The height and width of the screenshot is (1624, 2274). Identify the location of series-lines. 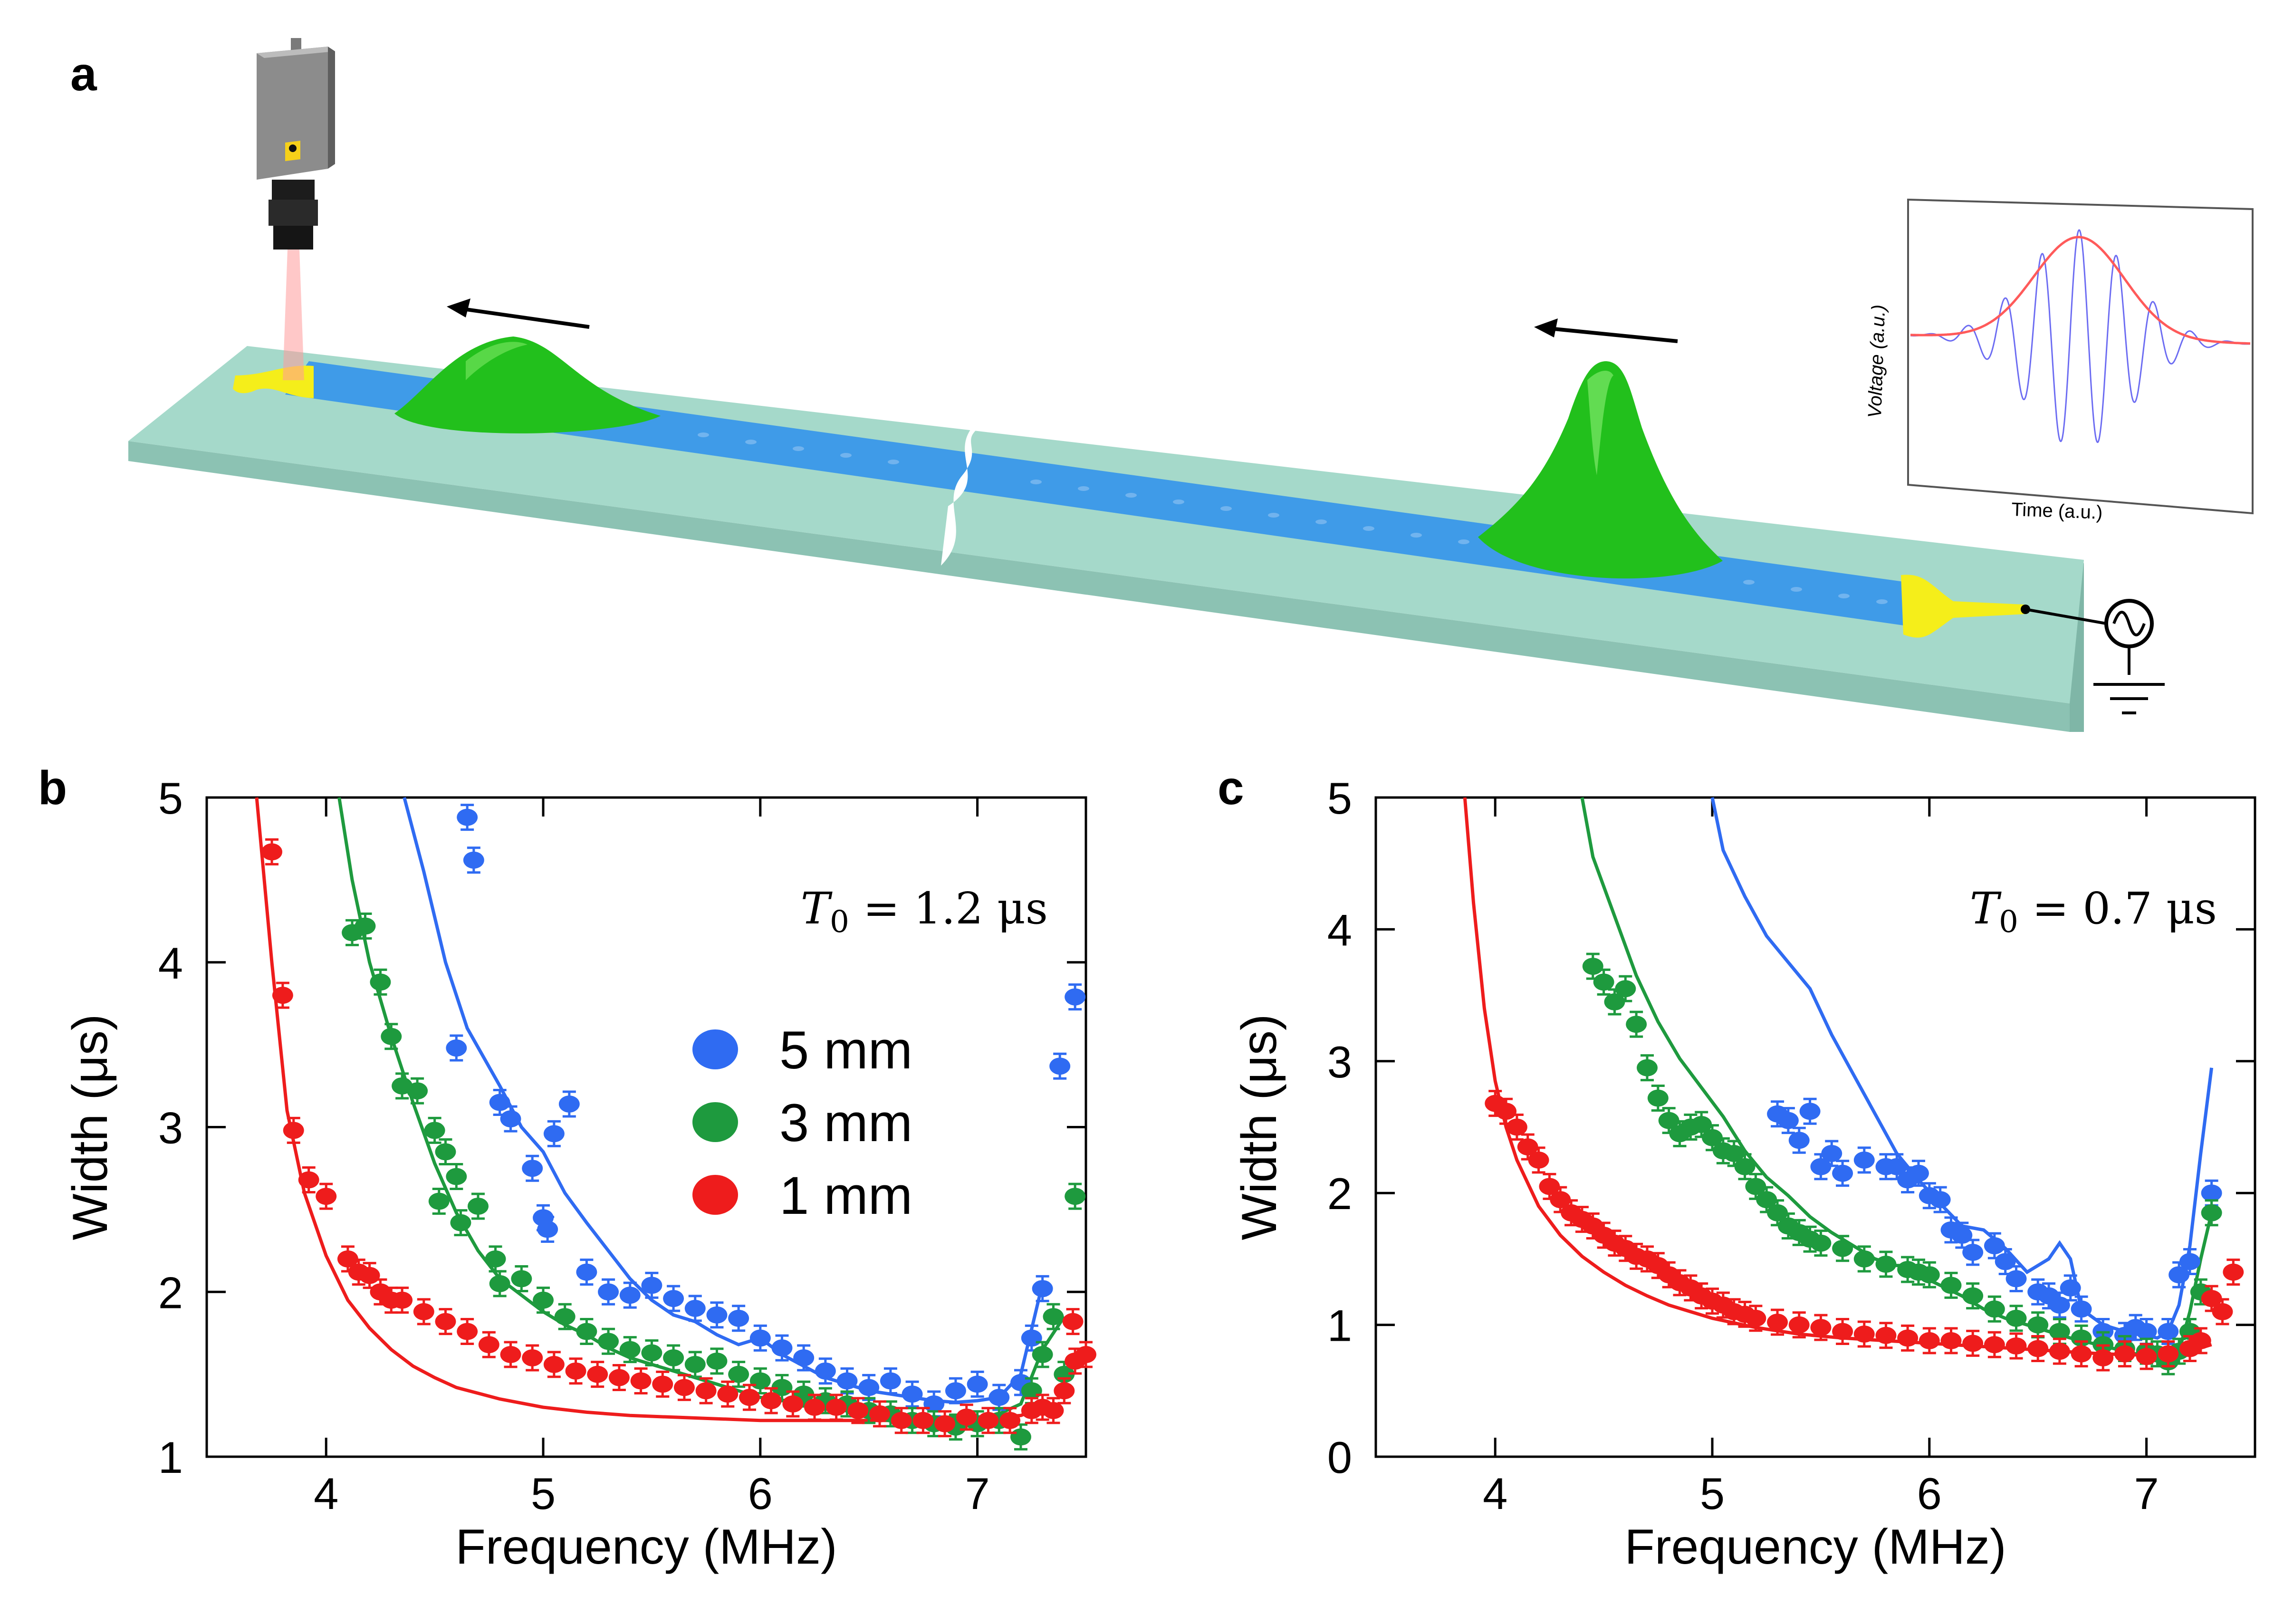
(1838, 1080).